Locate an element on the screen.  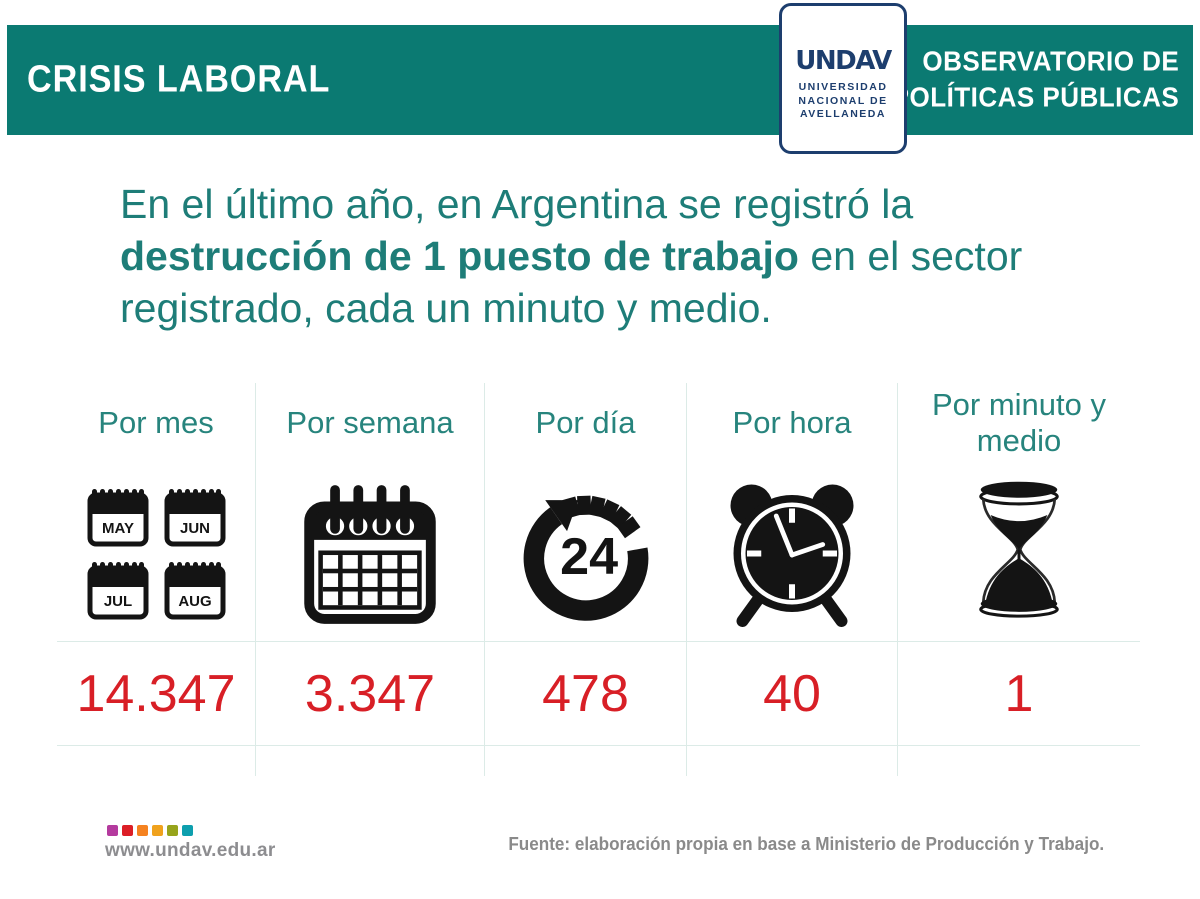
observatory-title: OBSERVATORIO DE POLÍTICAS PÚBLICAS is located at coordinates (1035, 80).